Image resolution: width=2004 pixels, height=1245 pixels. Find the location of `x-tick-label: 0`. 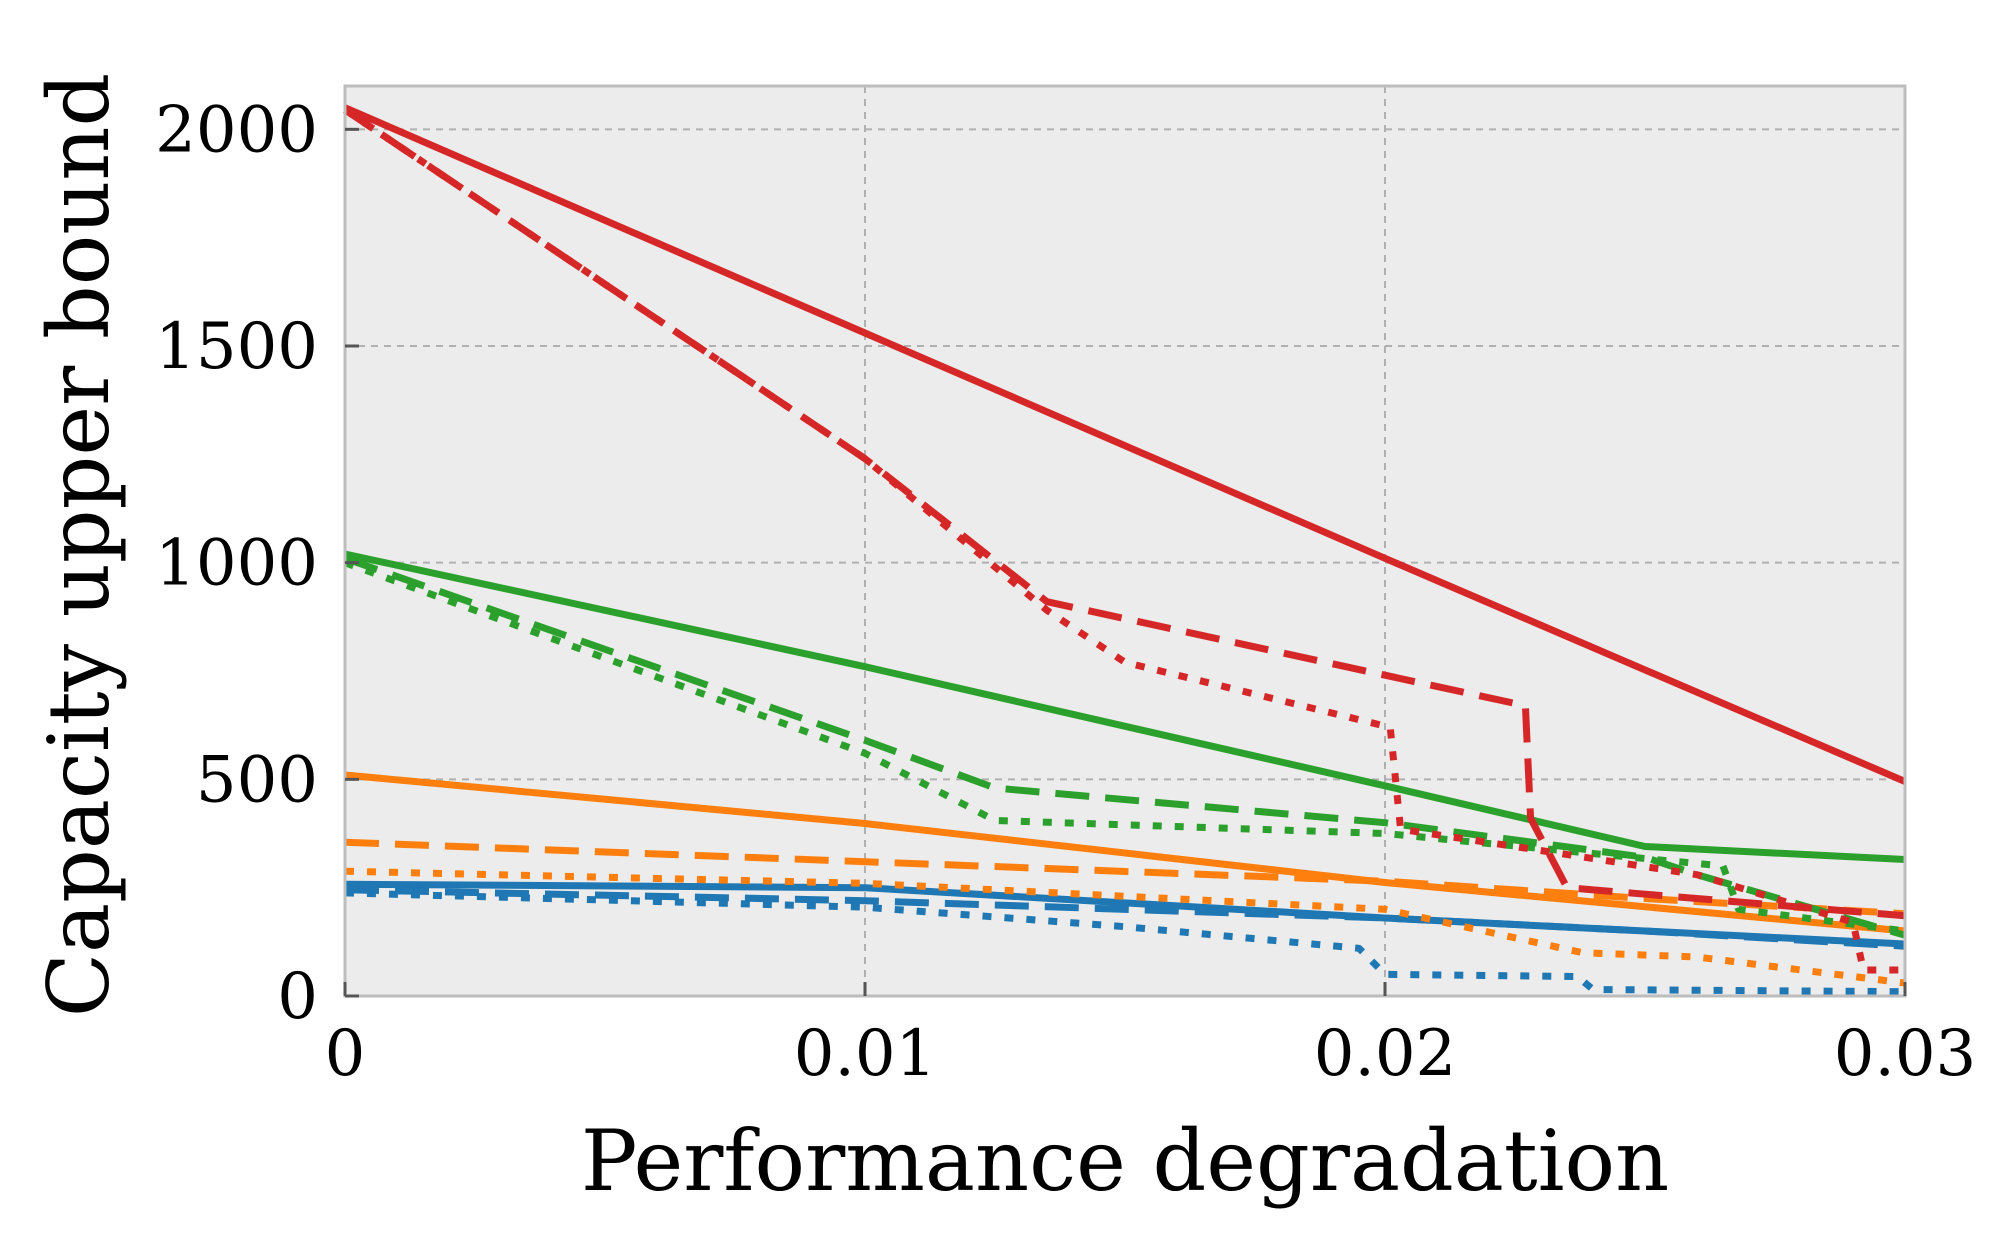

x-tick-label: 0 is located at coordinates (345, 1054).